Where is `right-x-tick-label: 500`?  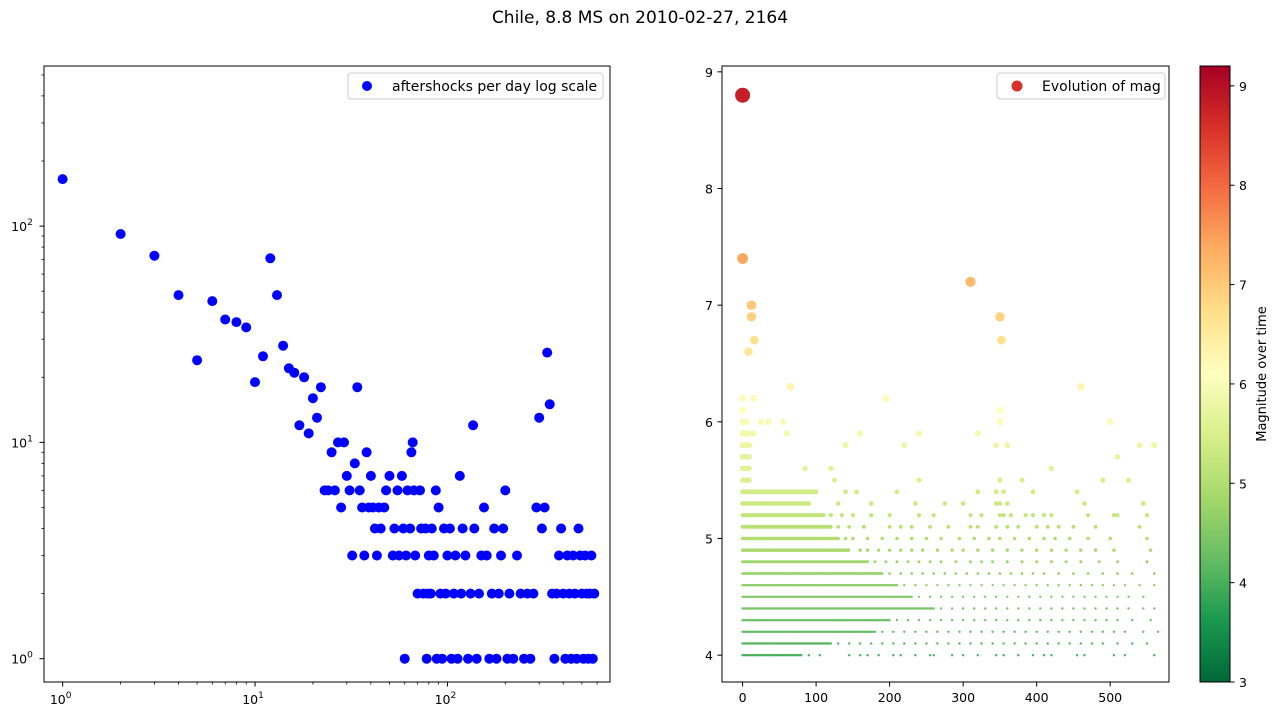 right-x-tick-label: 500 is located at coordinates (1110, 697).